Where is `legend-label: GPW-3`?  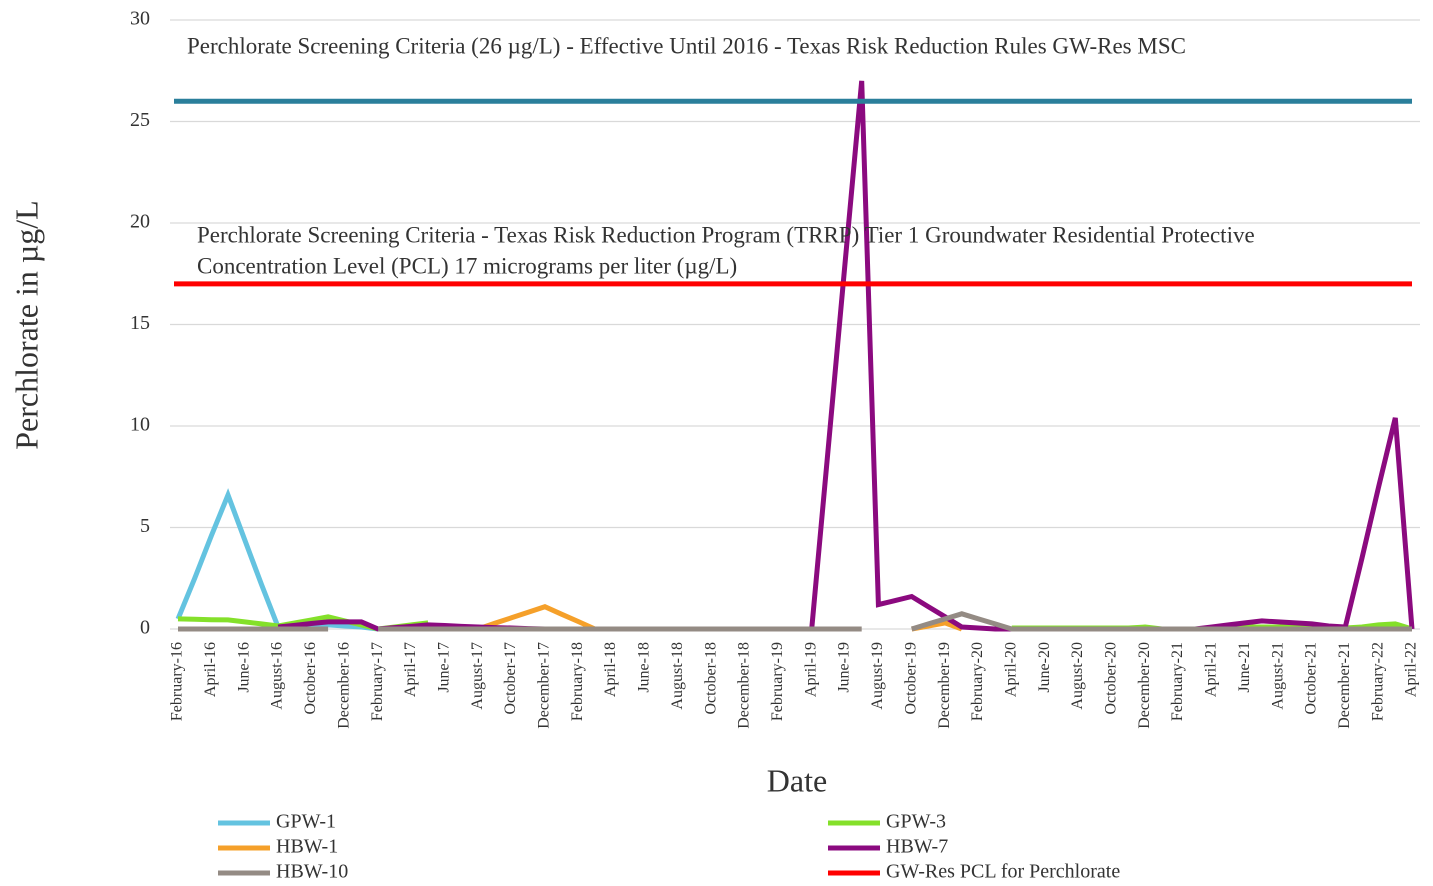
legend-label: GPW-3 is located at coordinates (916, 822).